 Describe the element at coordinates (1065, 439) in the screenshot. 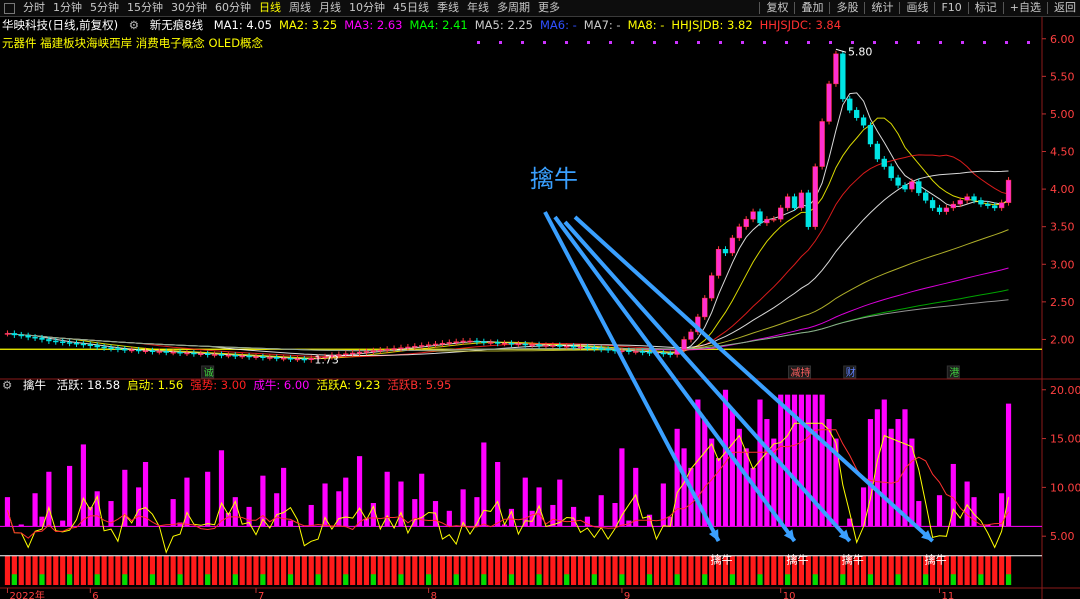

I see `sub-tick-label: 15.00` at that location.